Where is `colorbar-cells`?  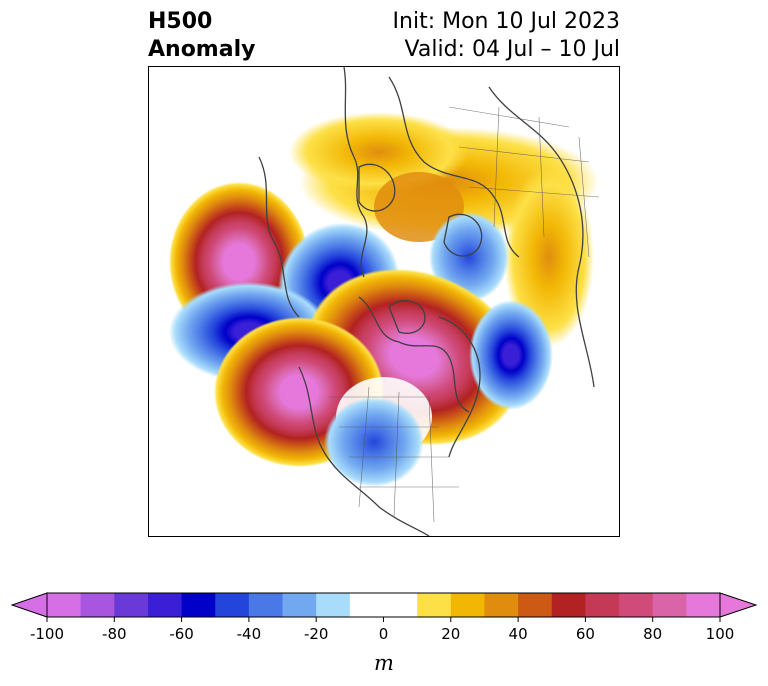
colorbar-cells is located at coordinates (384, 605).